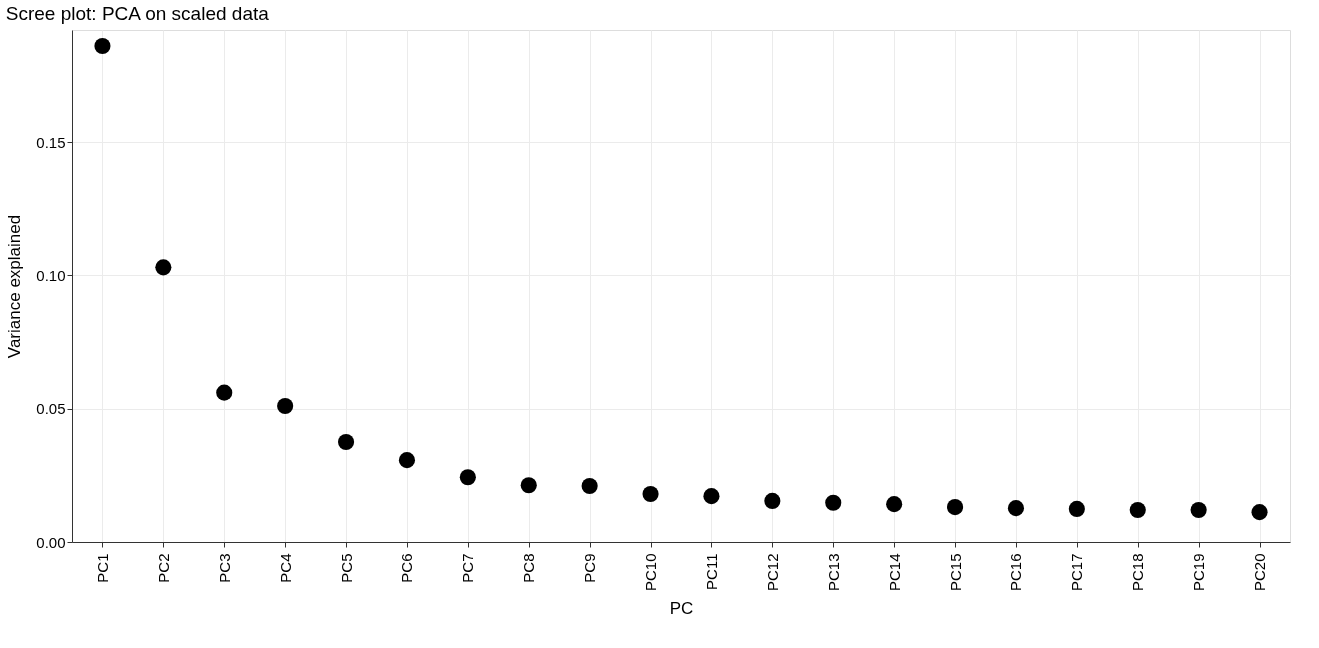  I want to click on x-tick-label: PC8, so click(529, 568).